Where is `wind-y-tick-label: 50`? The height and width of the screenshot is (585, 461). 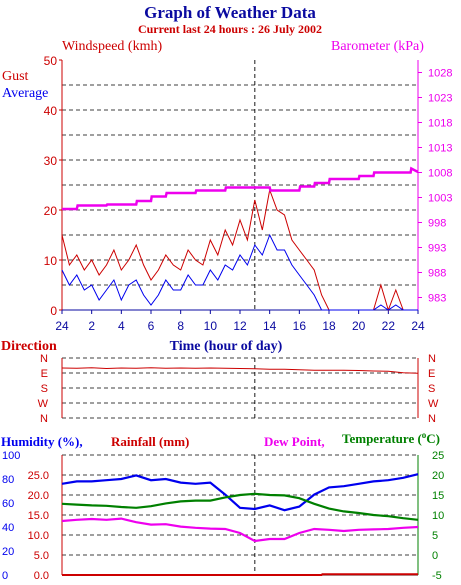
wind-y-tick-label: 50 is located at coordinates (51, 61).